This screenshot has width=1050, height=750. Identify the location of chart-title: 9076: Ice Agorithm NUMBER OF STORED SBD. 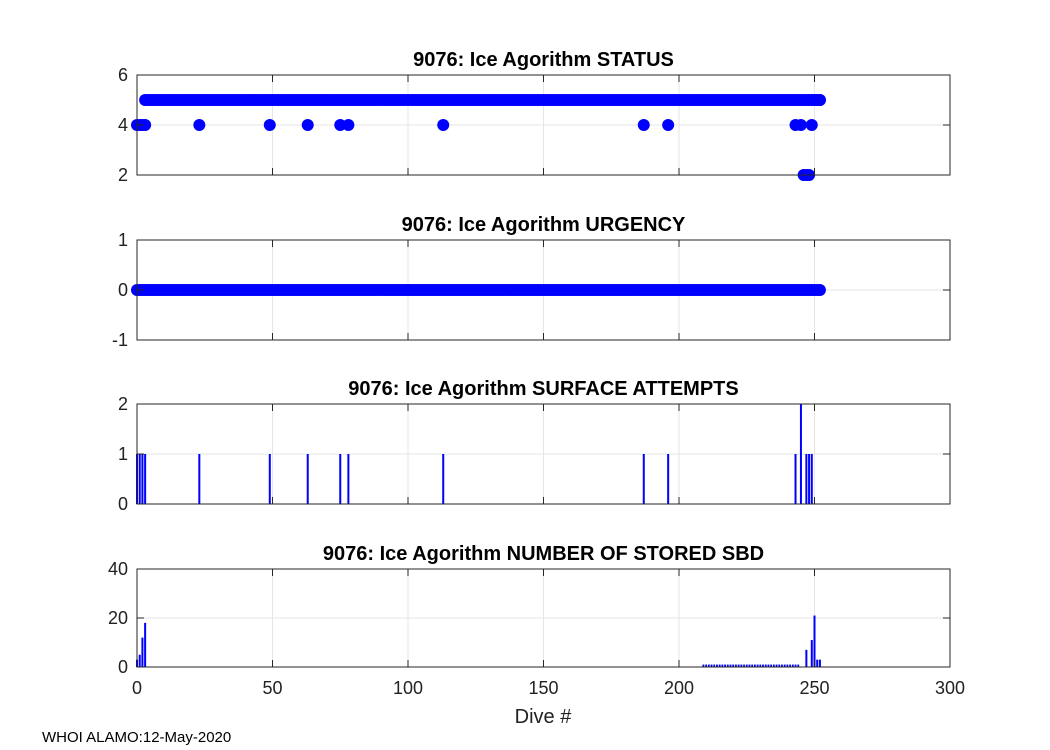
(543, 554).